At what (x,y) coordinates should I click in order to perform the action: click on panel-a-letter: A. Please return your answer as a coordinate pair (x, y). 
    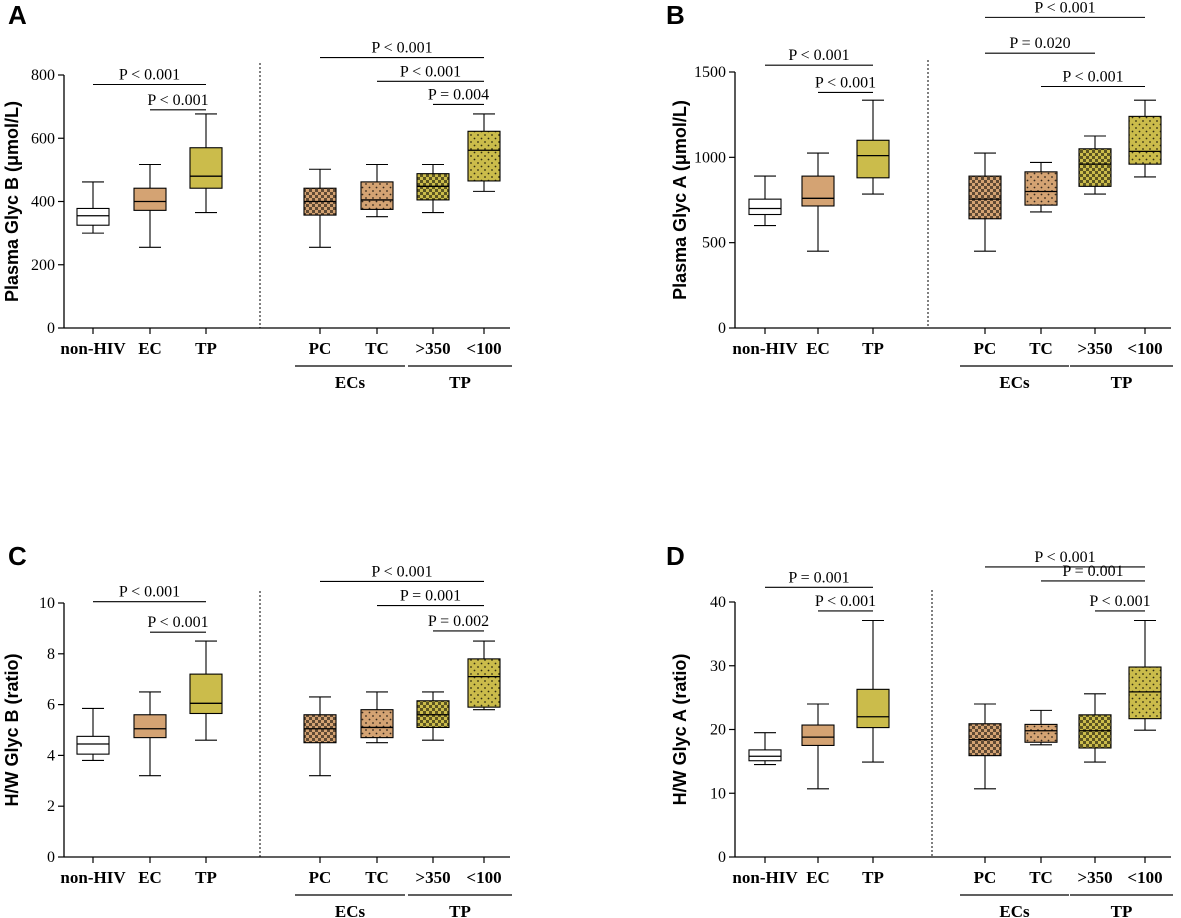
    Looking at the image, I should click on (17, 15).